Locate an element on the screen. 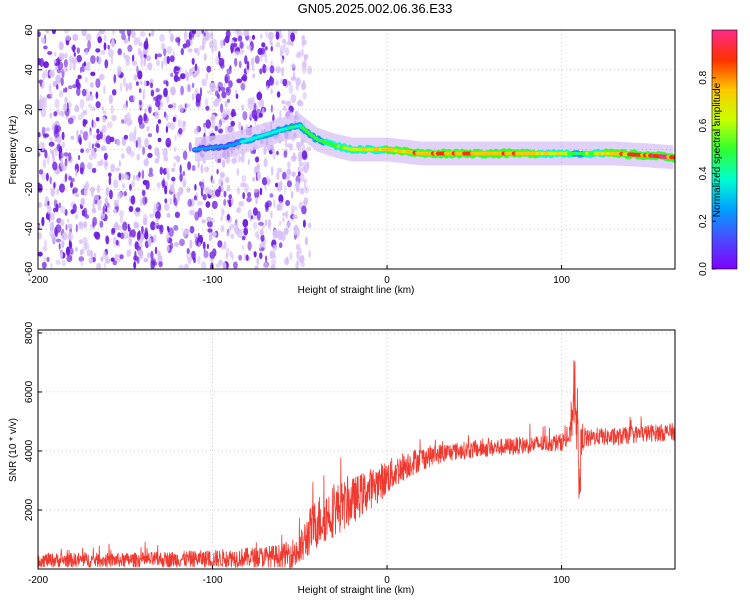  y-tick-label: -60 is located at coordinates (29, 268).